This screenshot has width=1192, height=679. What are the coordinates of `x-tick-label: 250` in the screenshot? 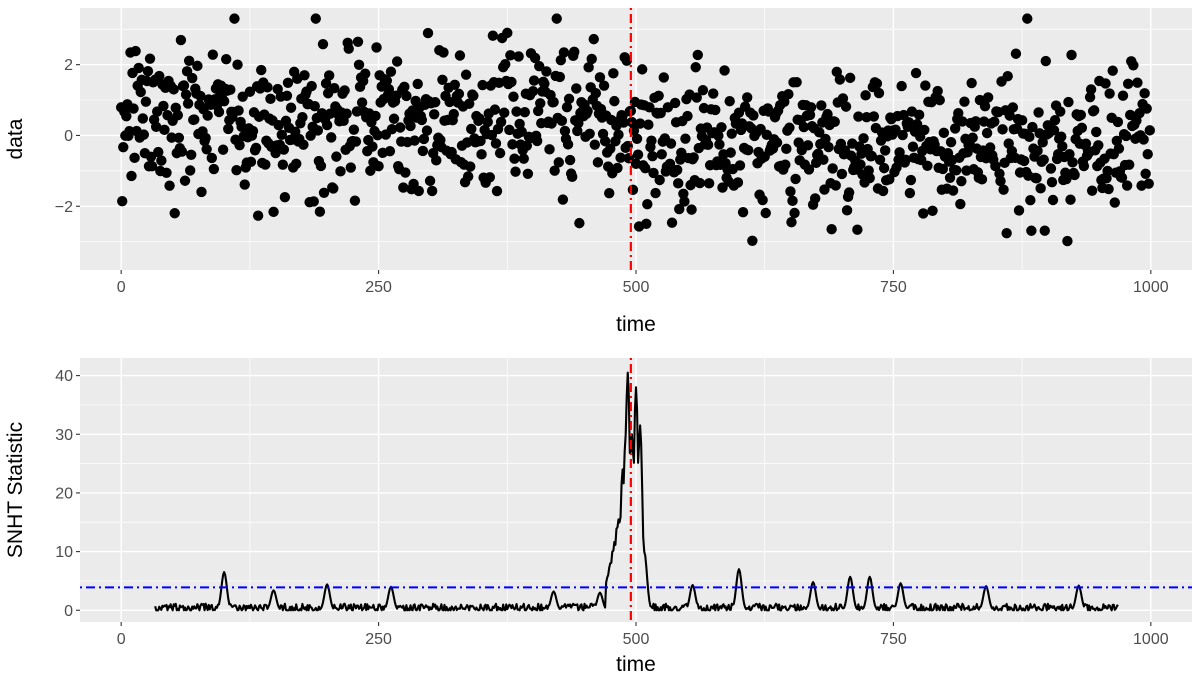 It's located at (378, 287).